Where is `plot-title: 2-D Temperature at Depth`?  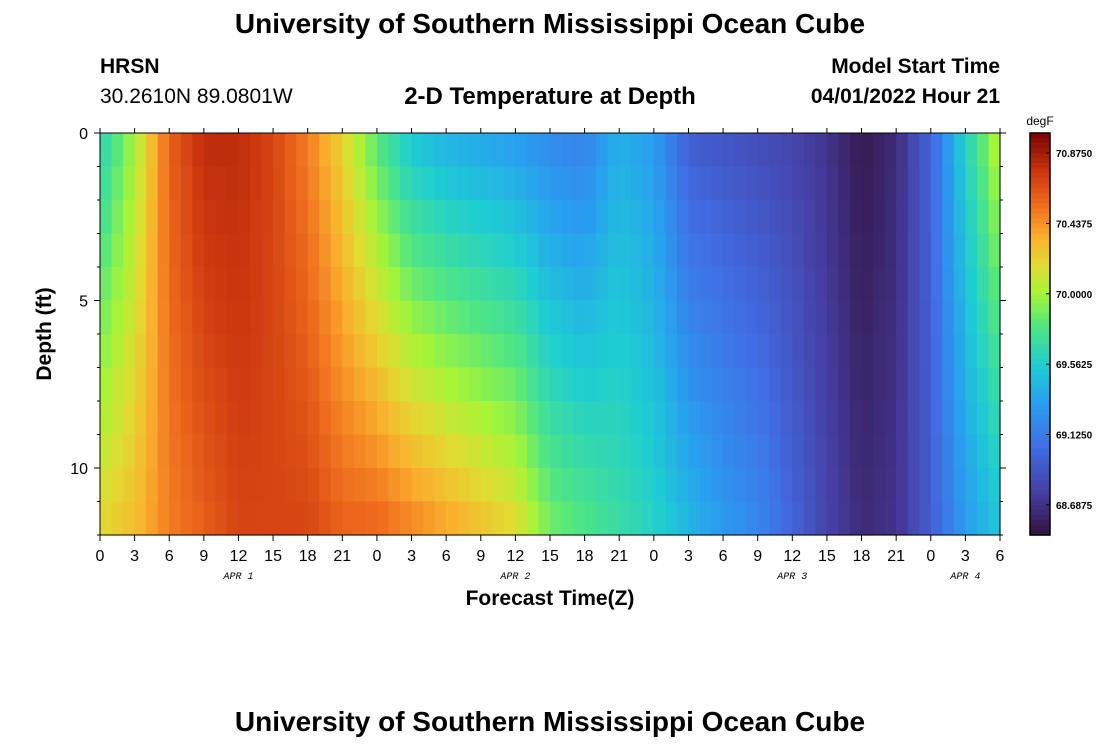
plot-title: 2-D Temperature at Depth is located at coordinates (550, 96).